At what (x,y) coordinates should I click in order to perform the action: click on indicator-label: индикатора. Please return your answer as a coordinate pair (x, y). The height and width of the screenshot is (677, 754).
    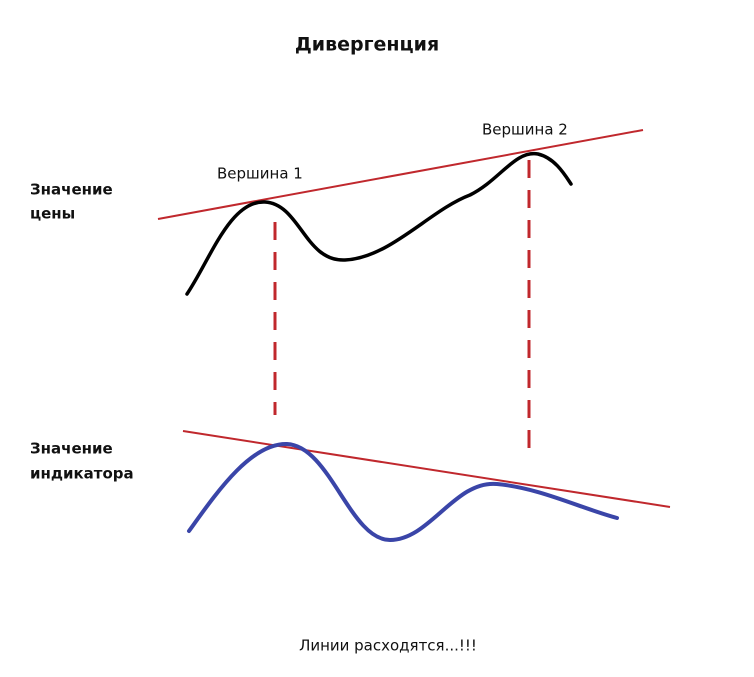
    Looking at the image, I should click on (82, 474).